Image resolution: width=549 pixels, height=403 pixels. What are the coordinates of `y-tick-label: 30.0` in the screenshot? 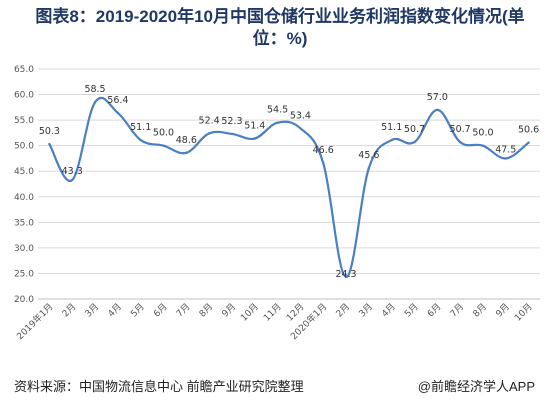 It's located at (24, 249).